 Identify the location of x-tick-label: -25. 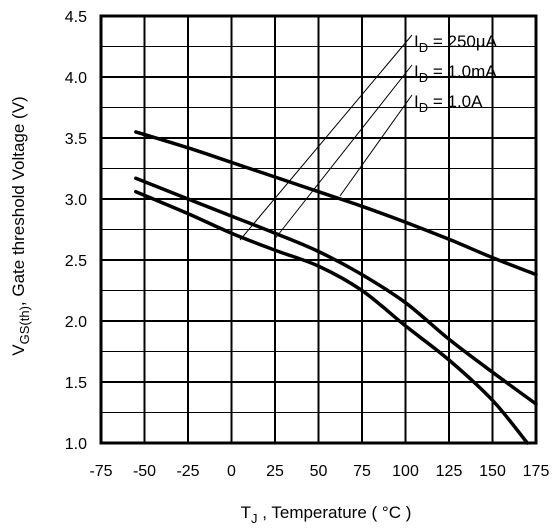
(187, 471).